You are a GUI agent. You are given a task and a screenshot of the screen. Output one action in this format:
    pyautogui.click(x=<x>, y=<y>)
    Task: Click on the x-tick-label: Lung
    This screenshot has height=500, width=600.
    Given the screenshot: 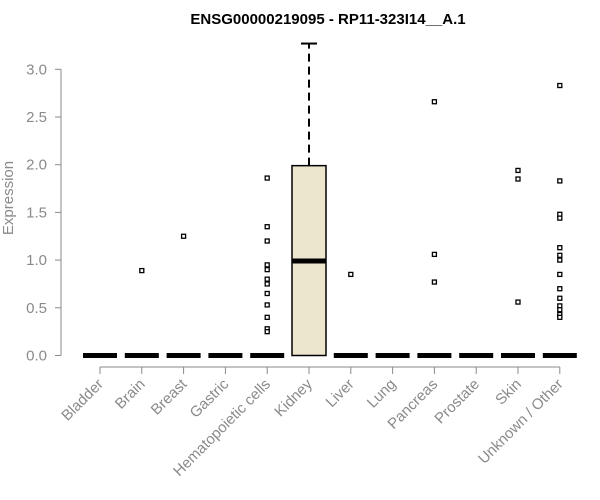 What is the action you would take?
    pyautogui.click(x=382, y=394)
    